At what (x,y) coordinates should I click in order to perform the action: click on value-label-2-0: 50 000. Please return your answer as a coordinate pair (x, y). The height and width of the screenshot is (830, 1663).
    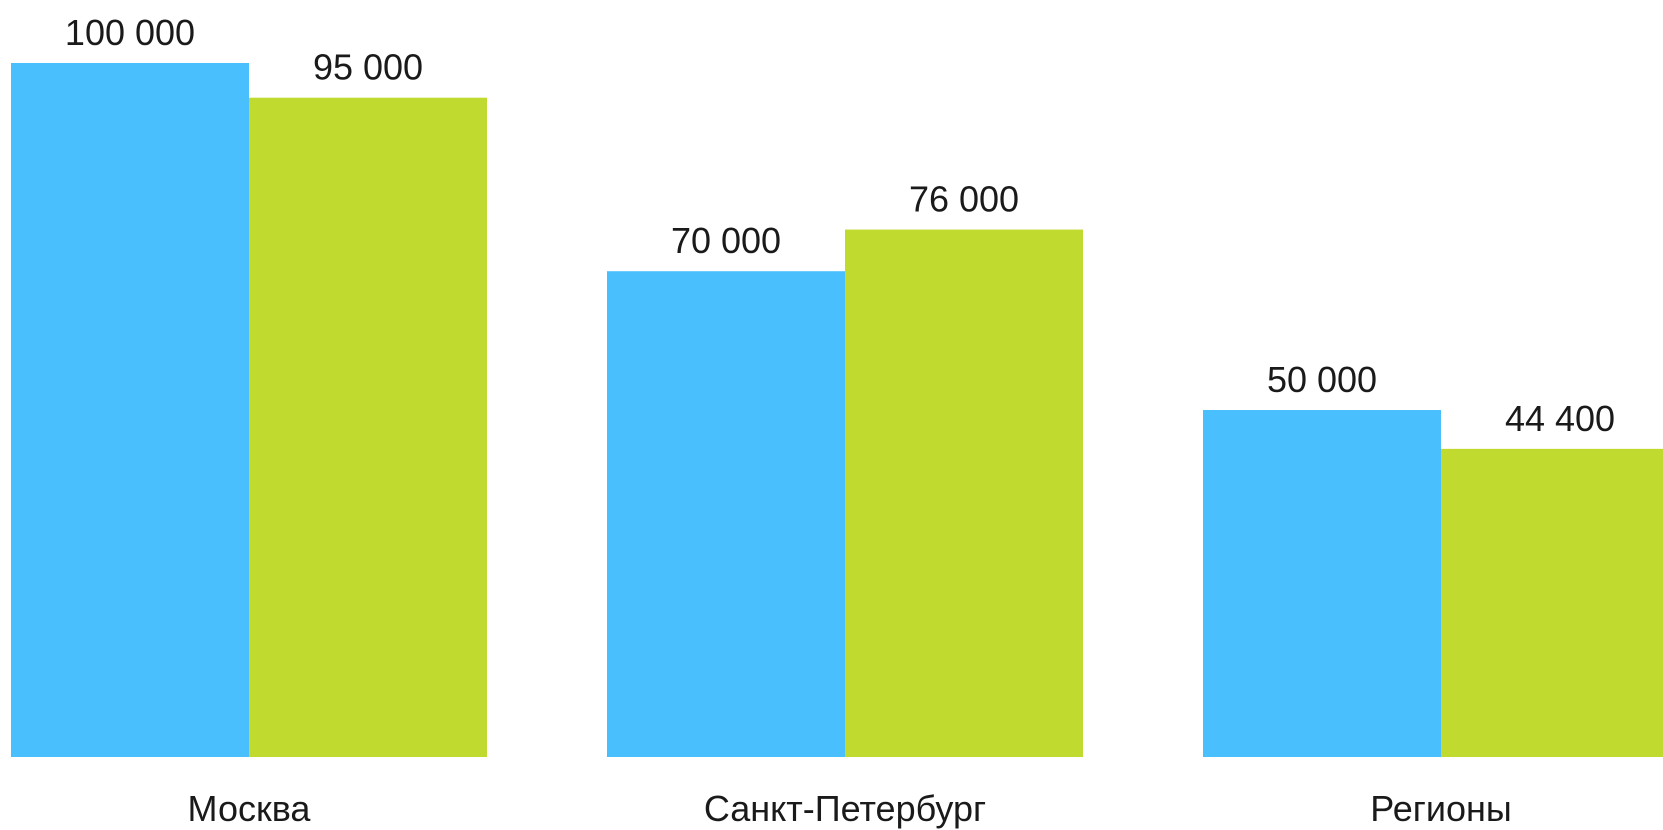
    Looking at the image, I should click on (1322, 379).